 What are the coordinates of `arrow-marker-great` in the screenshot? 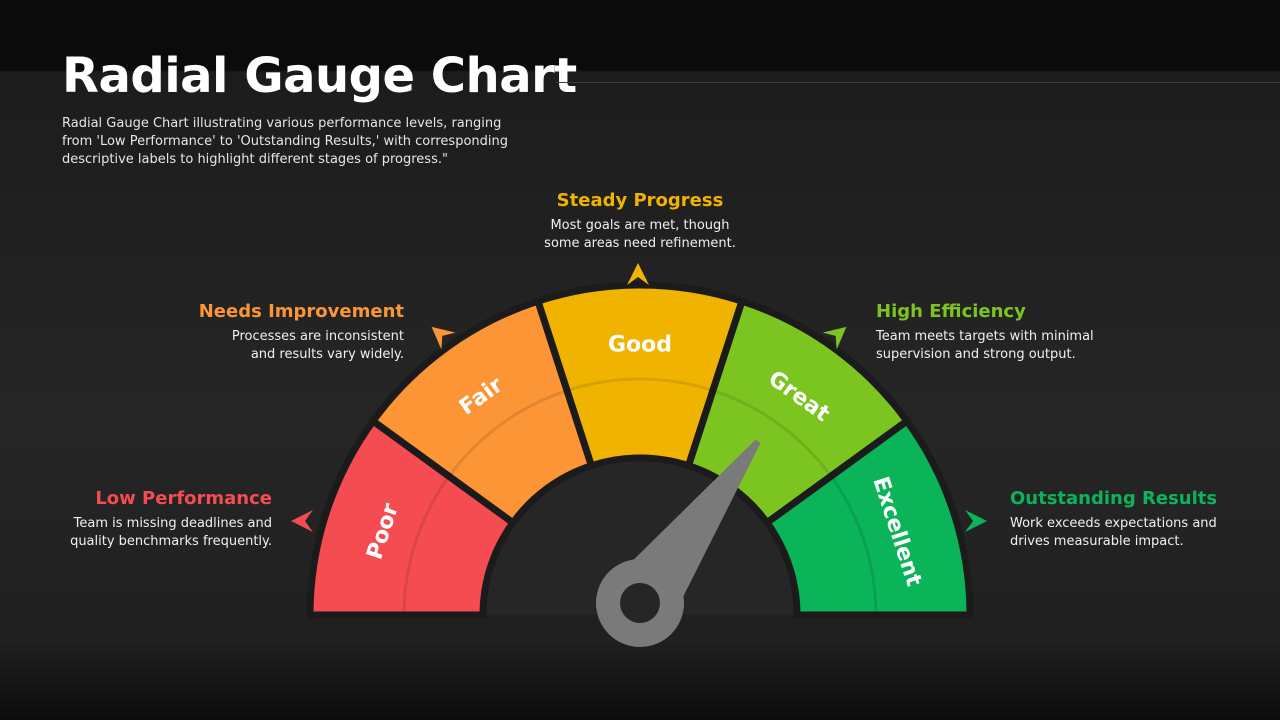 It's located at (834, 338).